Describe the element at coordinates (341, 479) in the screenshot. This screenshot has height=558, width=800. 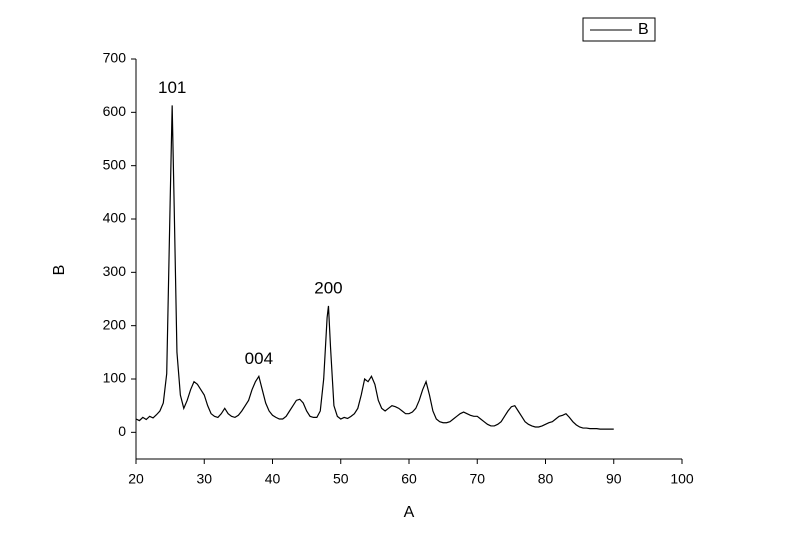
I see `x-tick-label: 50` at that location.